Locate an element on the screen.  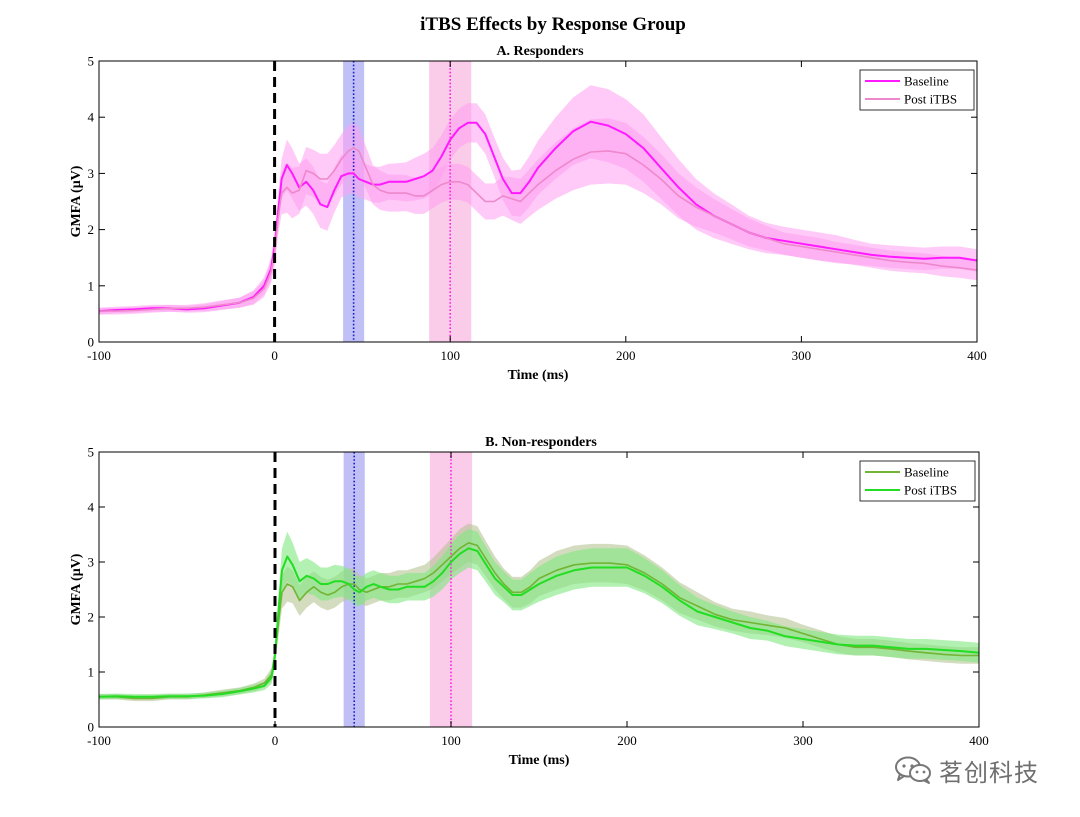
nonresponders-legend-label-post-itbs: Post iTBS is located at coordinates (930, 490).